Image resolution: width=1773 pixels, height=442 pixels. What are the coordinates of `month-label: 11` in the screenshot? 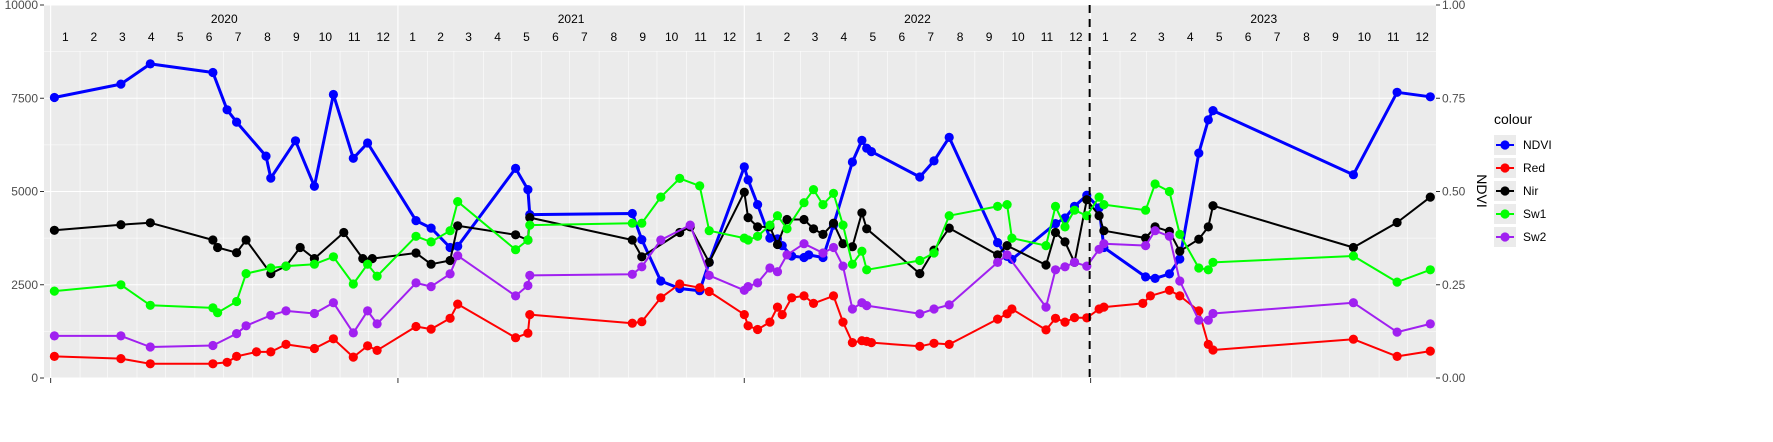 It's located at (354, 37).